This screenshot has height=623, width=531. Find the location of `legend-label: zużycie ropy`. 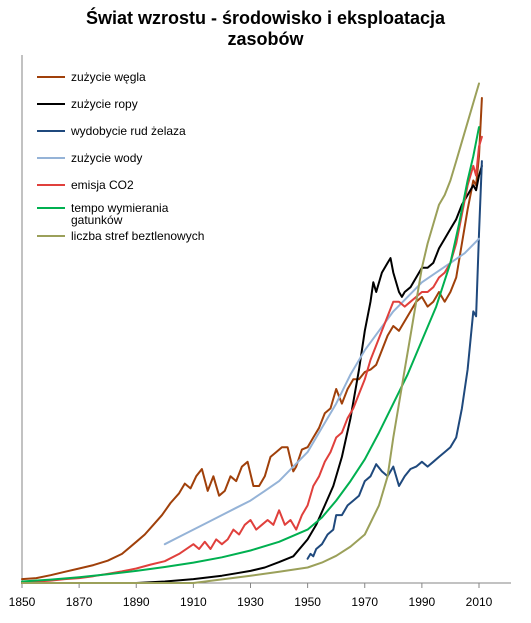

legend-label: zużycie ropy is located at coordinates (104, 104).